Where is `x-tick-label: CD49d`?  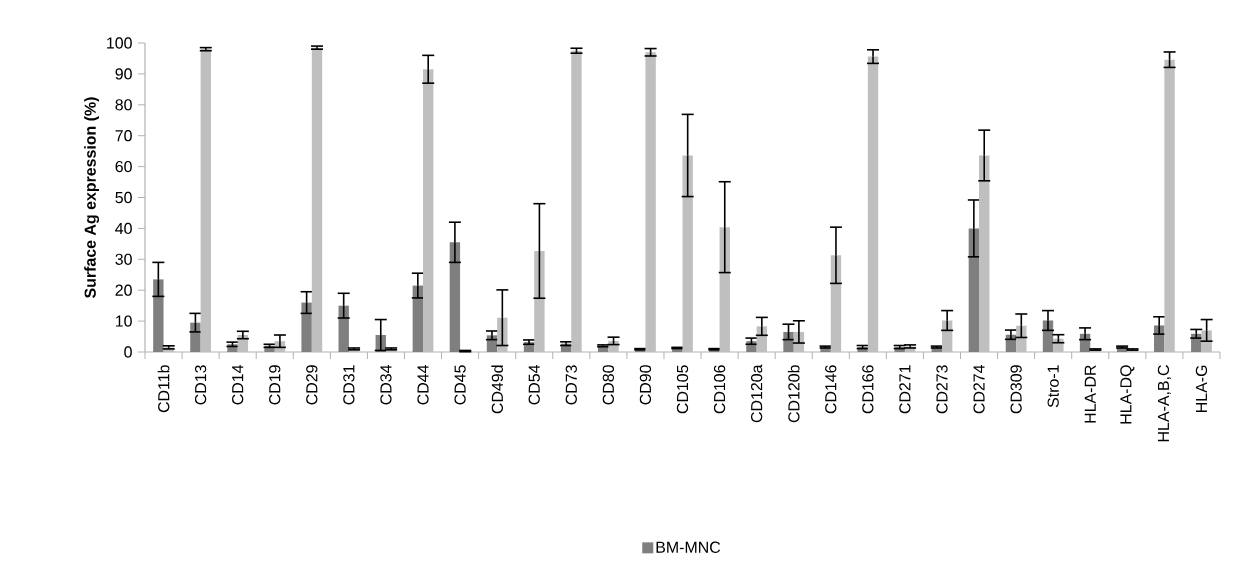
x-tick-label: CD49d is located at coordinates (497, 389).